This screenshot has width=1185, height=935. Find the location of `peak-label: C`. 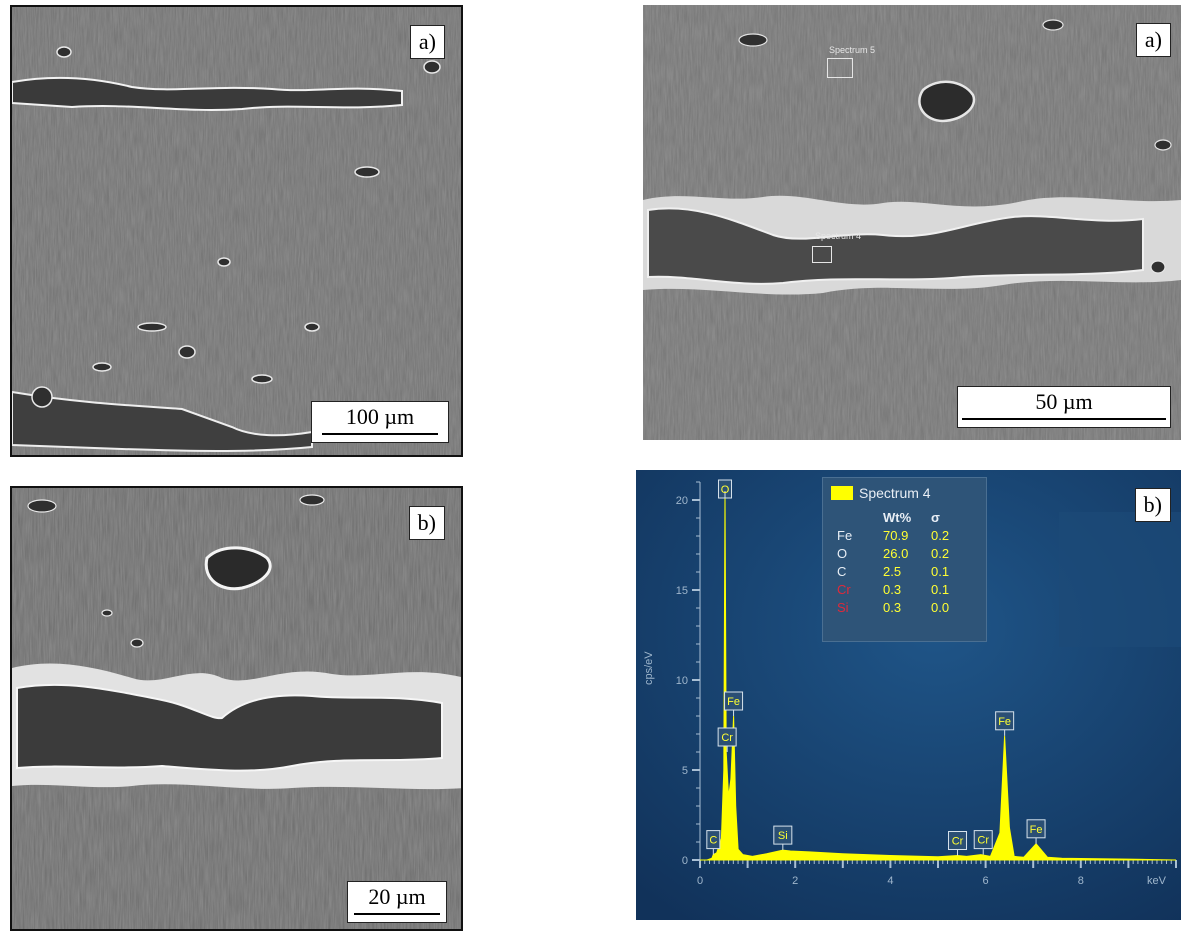

peak-label: C is located at coordinates (713, 842).